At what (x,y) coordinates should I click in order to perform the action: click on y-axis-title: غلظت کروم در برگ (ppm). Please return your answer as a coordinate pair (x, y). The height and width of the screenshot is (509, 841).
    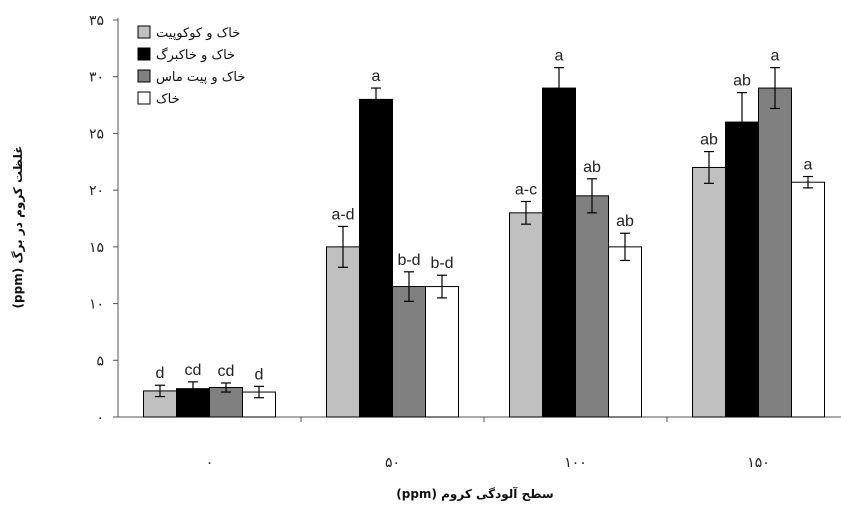
    Looking at the image, I should click on (18, 227).